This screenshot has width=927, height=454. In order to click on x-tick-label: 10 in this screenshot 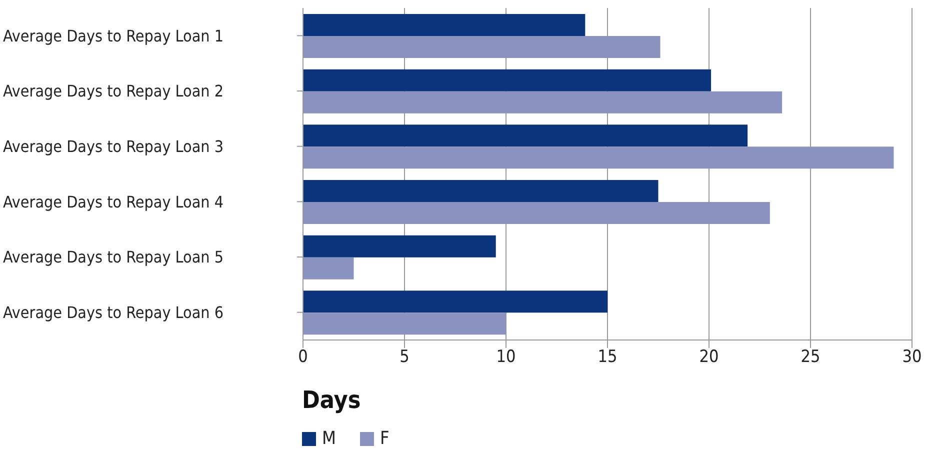, I will do `click(506, 357)`.